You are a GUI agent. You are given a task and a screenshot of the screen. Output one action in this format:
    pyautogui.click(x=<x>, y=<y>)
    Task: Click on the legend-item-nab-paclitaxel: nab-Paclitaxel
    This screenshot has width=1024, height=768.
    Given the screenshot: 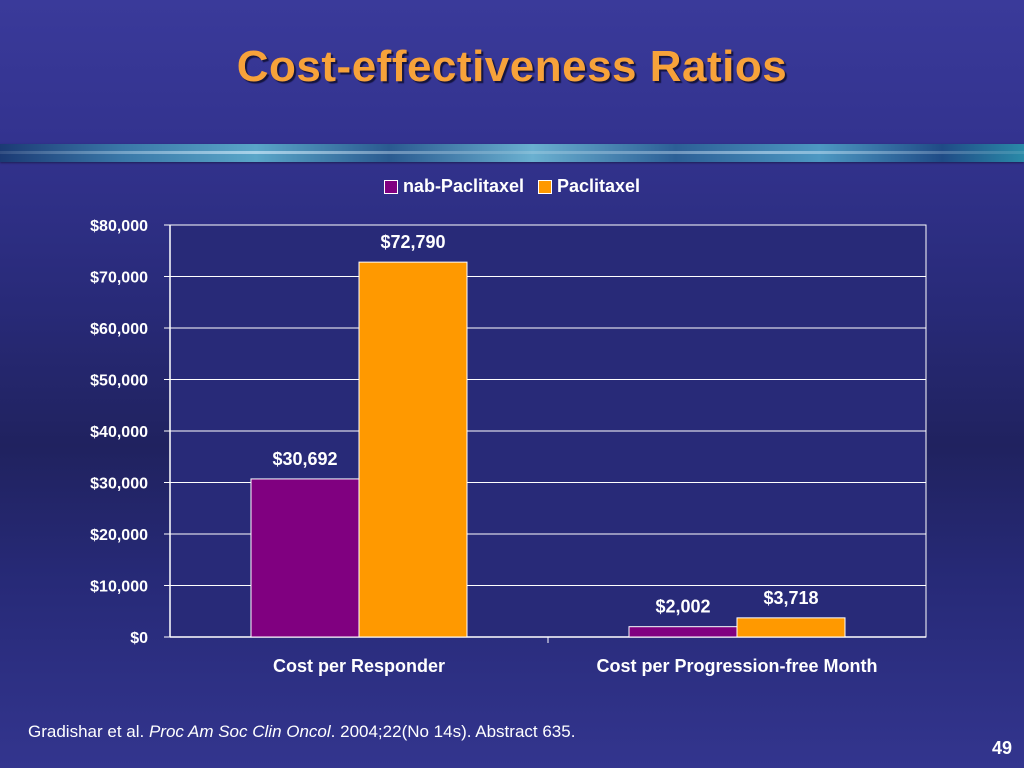 What is the action you would take?
    pyautogui.click(x=453, y=186)
    